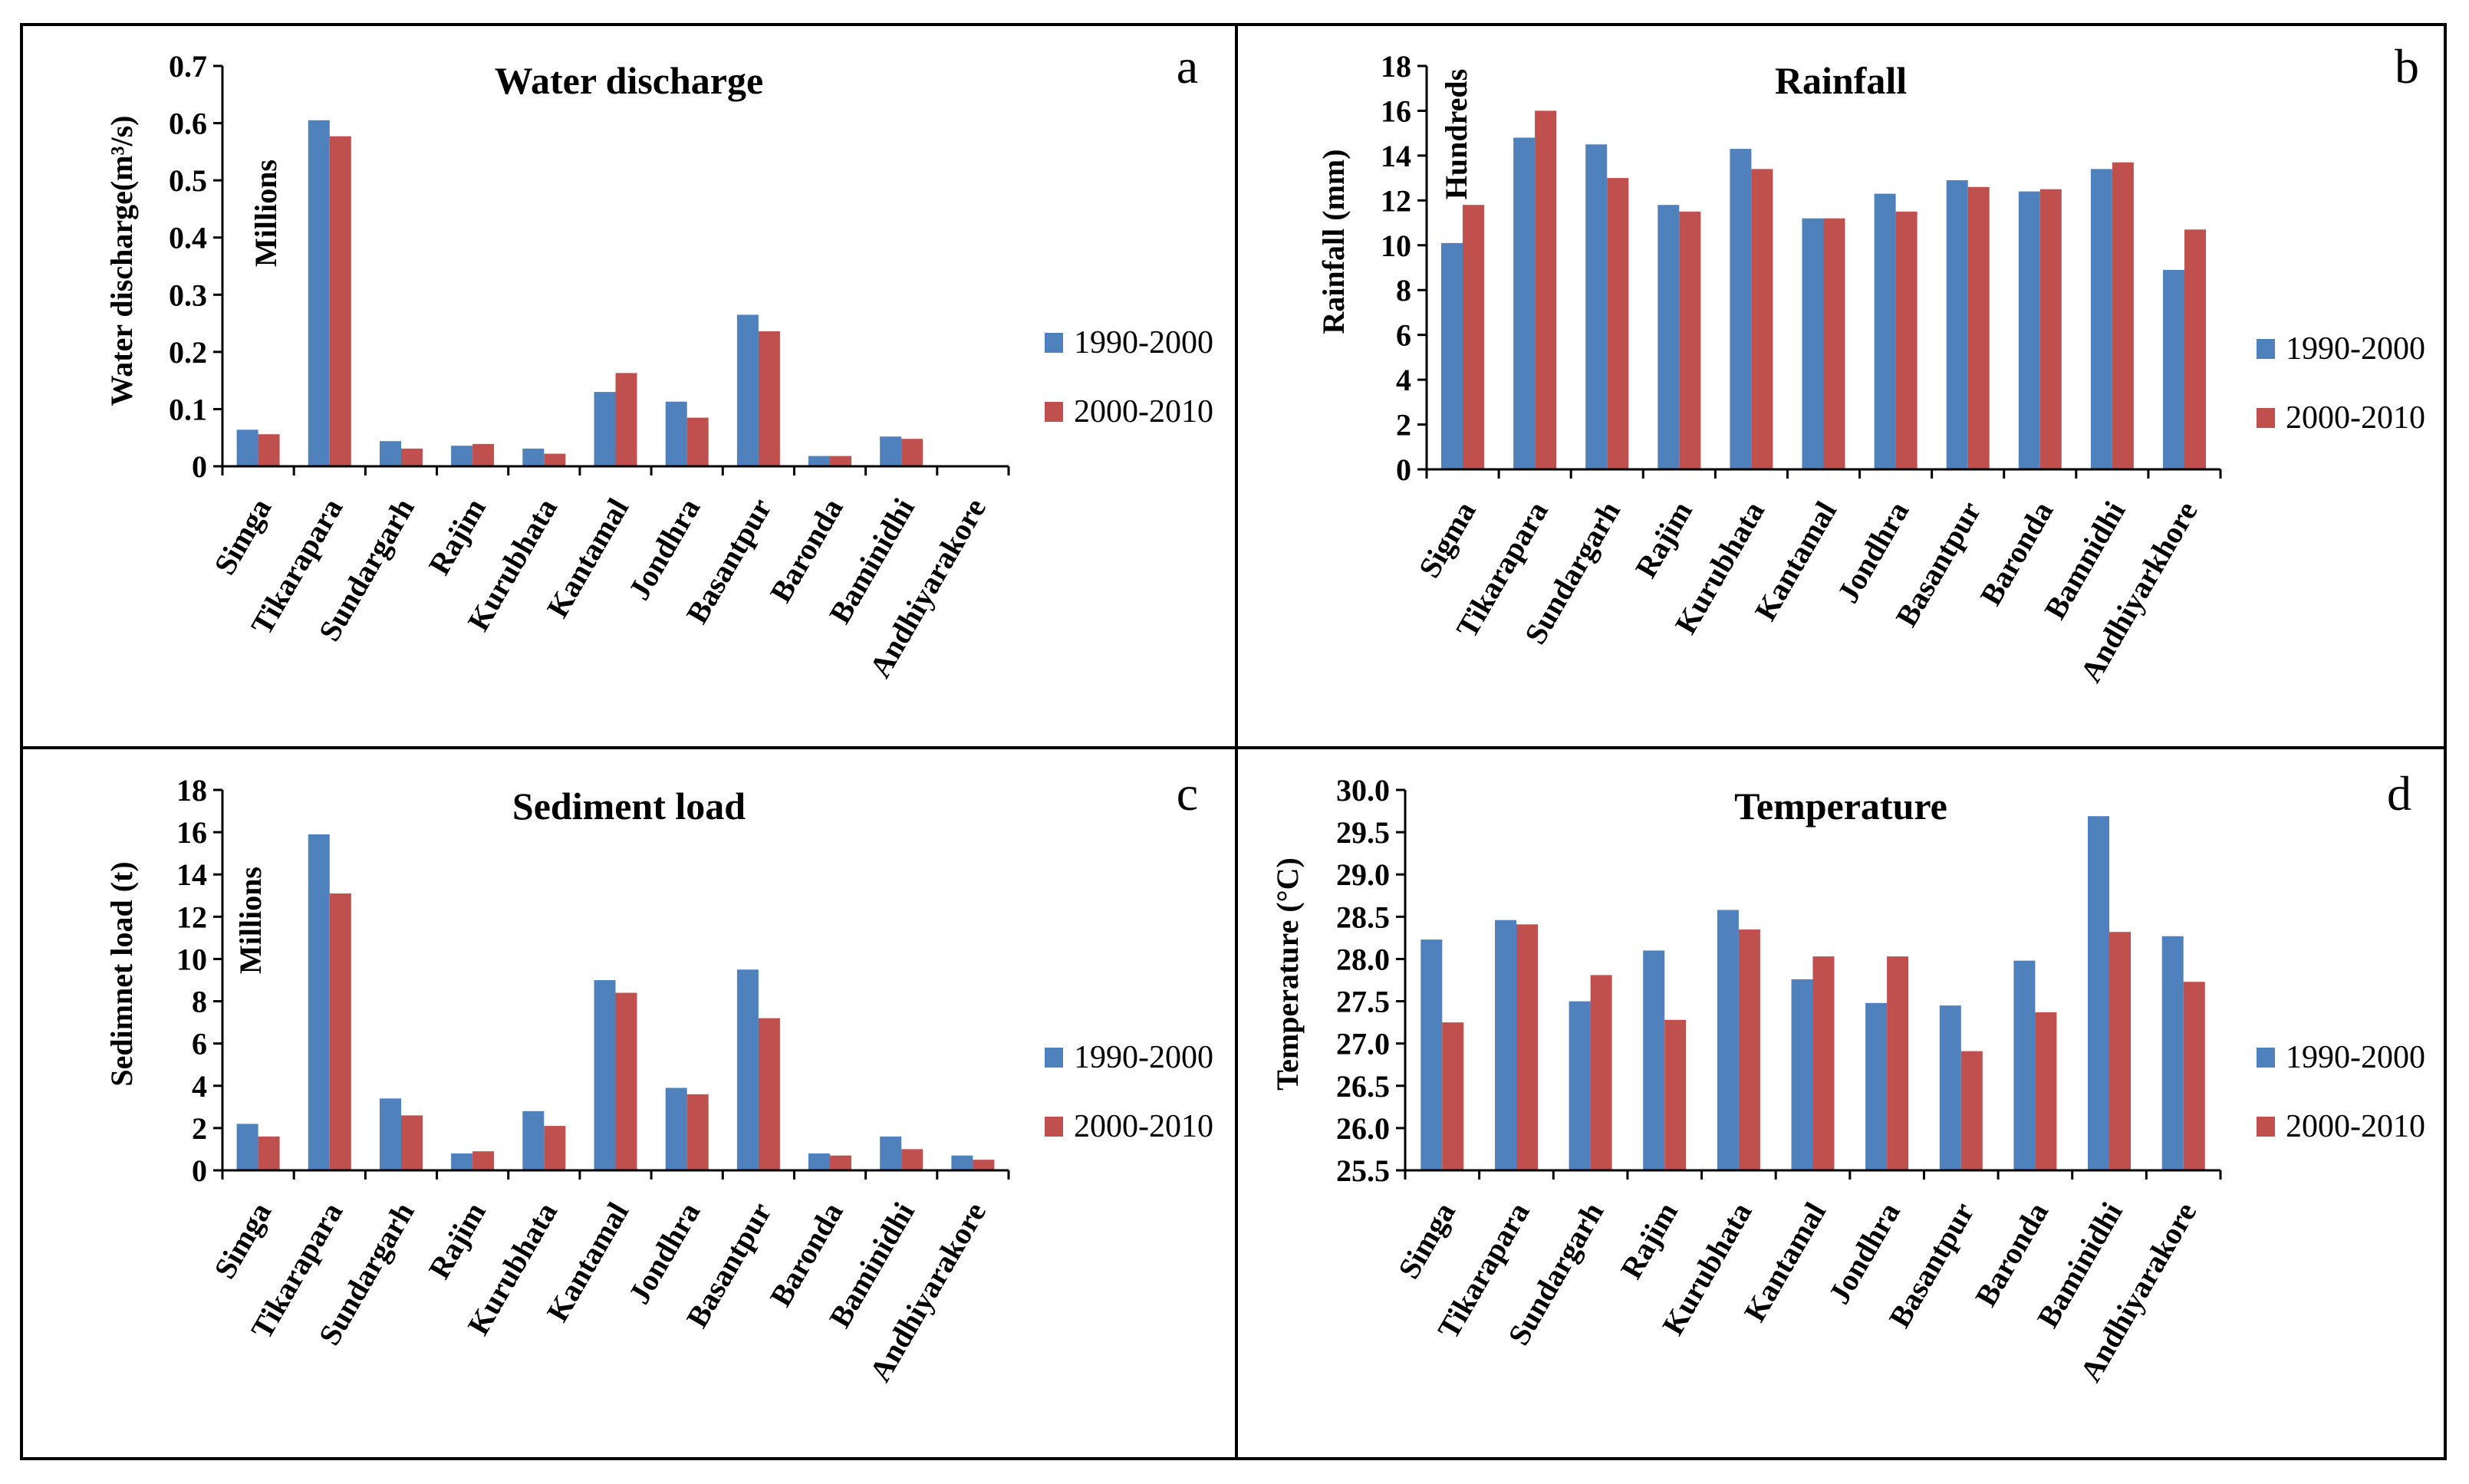  Describe the element at coordinates (121, 261) in the screenshot. I see `y-axis-label: Water discharge(m³/s)` at that location.